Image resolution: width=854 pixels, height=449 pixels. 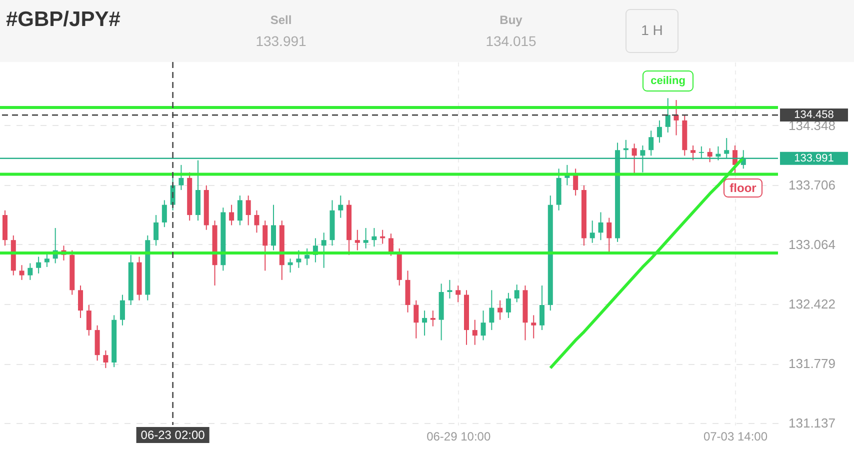 I want to click on x-tick-label: 06-23 02:00, so click(x=173, y=435).